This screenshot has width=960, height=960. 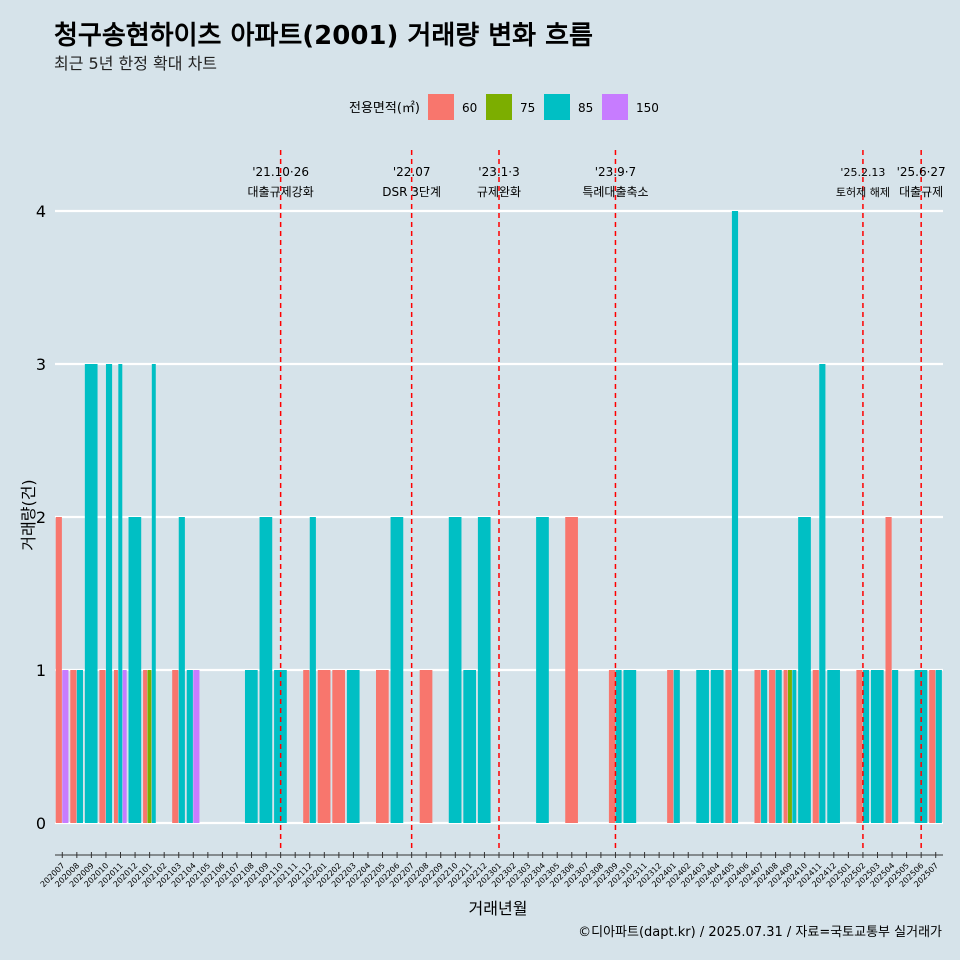 What do you see at coordinates (280, 172) in the screenshot?
I see `event-date-0: '21.10·26` at bounding box center [280, 172].